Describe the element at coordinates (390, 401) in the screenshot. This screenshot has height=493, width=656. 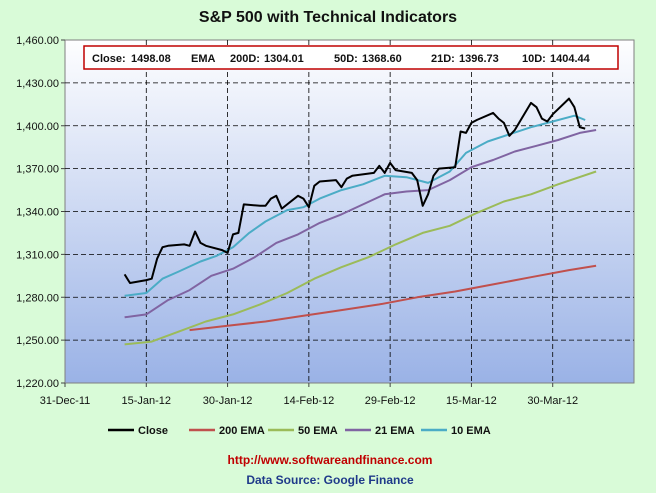
I see `x-tick-label: 29-Feb-12` at that location.